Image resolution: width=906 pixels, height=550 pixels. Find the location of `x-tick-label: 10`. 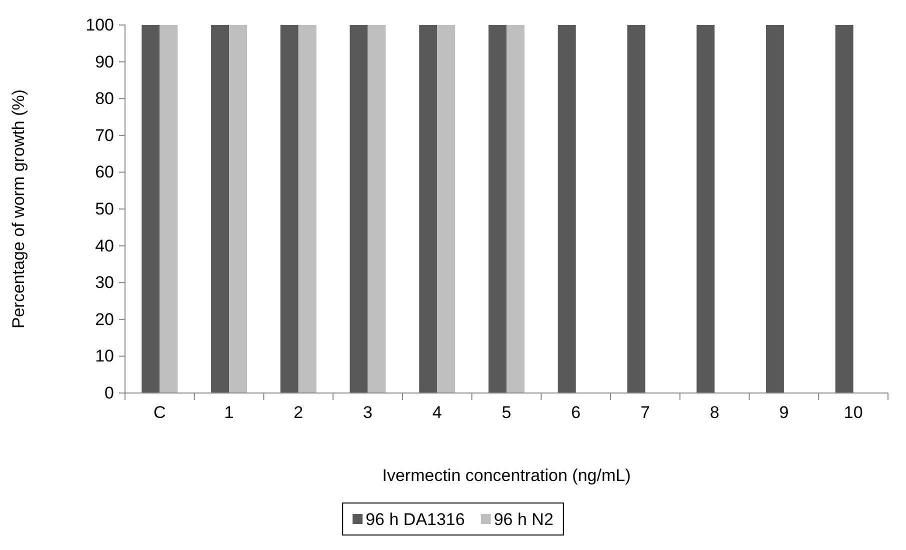

x-tick-label: 10 is located at coordinates (853, 412).